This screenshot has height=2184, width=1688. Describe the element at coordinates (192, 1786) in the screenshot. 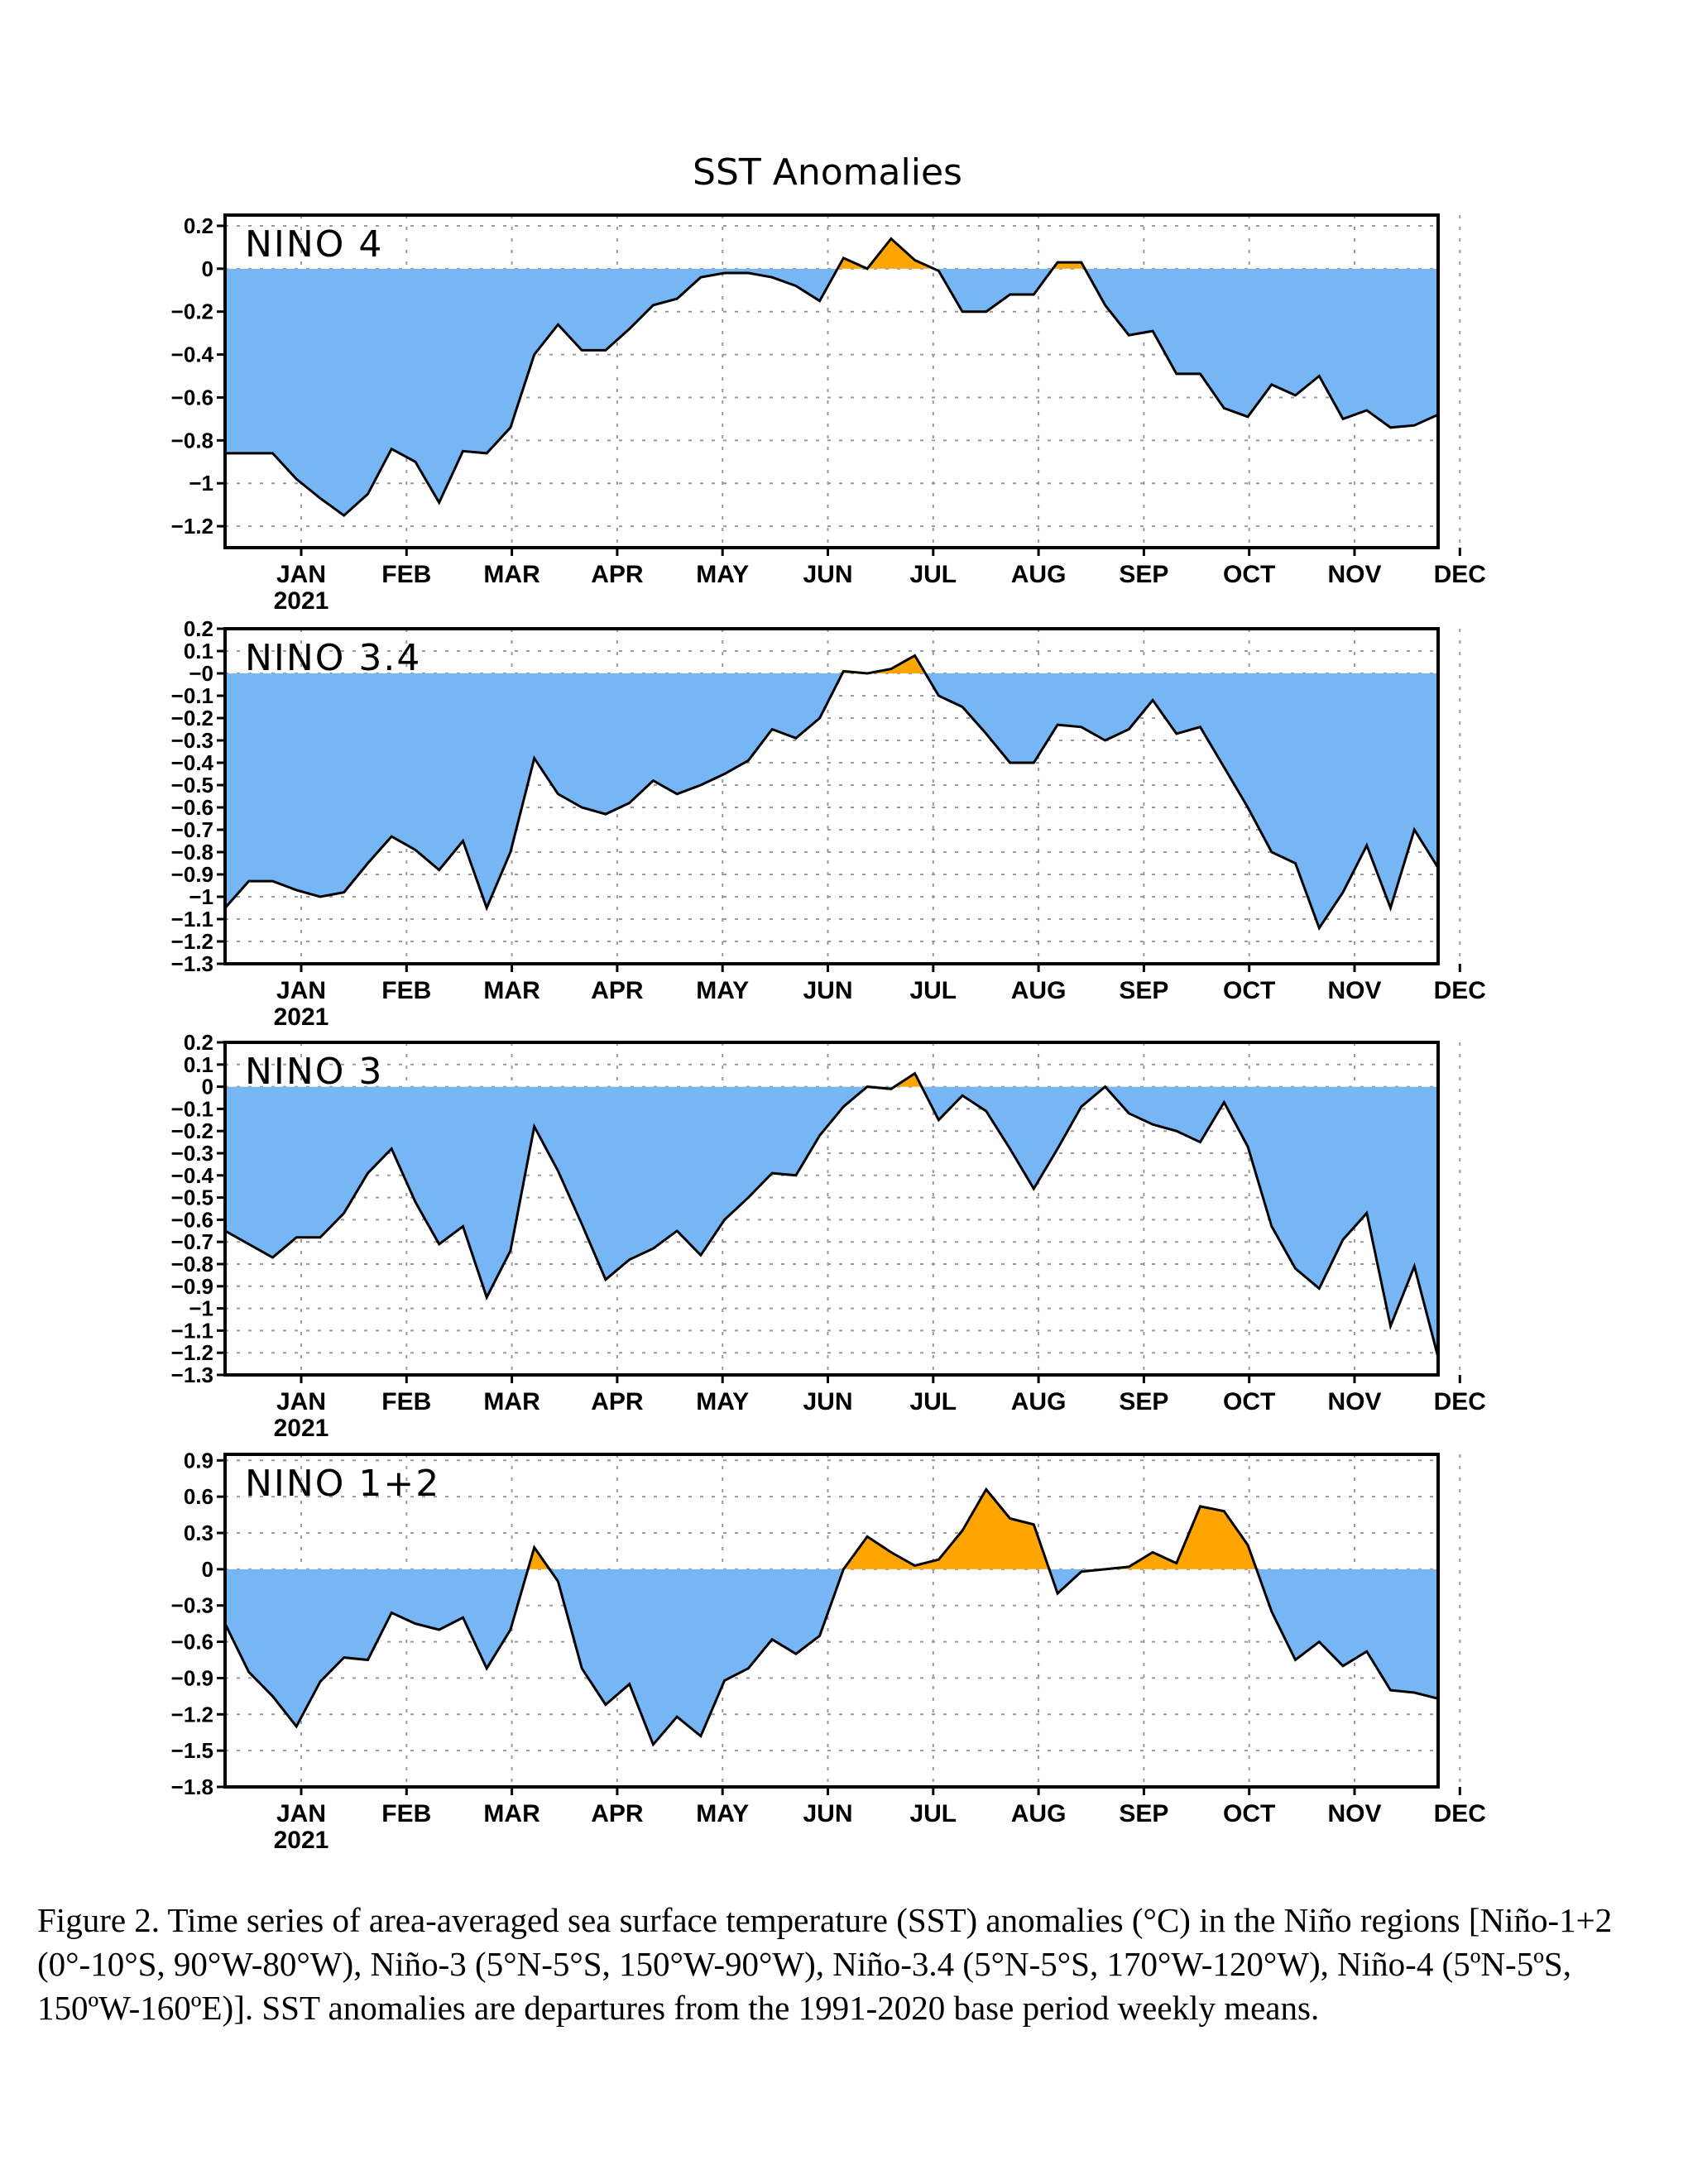

I see `y-tick-label: −1.8` at that location.